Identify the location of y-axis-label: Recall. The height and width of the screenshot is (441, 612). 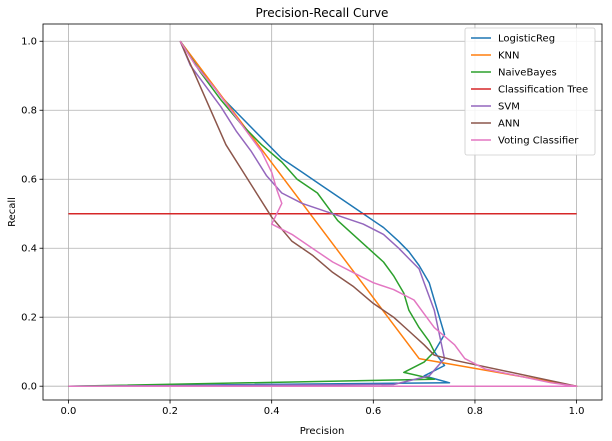
(12, 212).